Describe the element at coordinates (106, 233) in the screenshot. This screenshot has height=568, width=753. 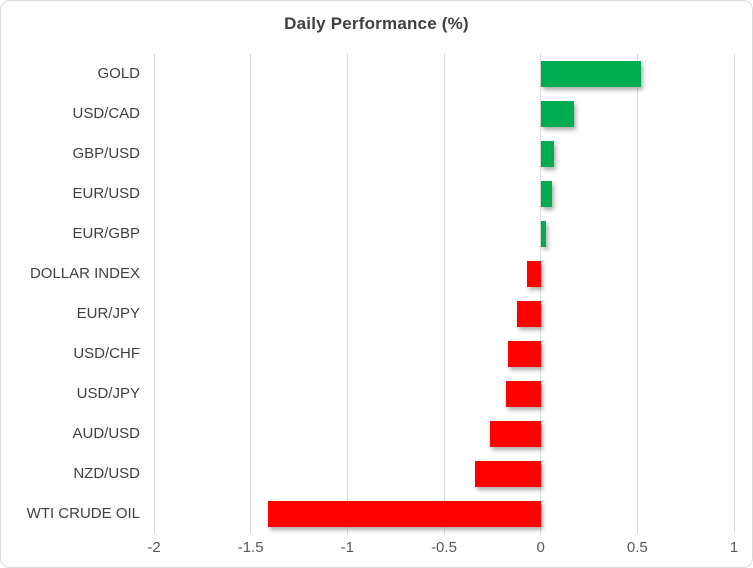
I see `category-label: EUR/GBP` at that location.